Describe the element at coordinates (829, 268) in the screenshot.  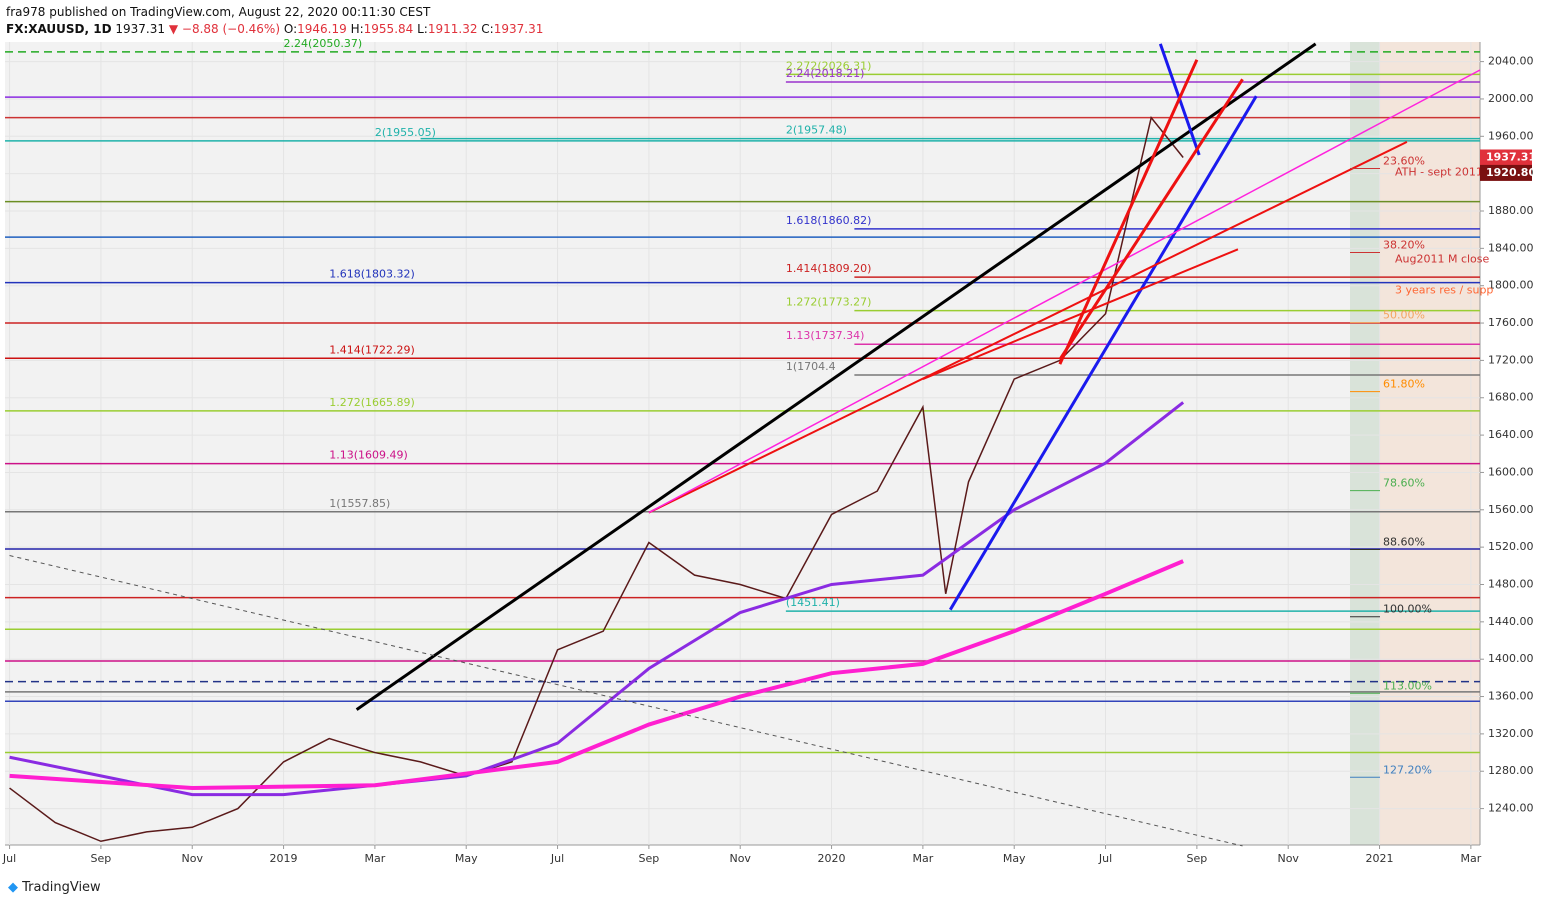
I see `level-label: 1.414(1809.20)` at that location.